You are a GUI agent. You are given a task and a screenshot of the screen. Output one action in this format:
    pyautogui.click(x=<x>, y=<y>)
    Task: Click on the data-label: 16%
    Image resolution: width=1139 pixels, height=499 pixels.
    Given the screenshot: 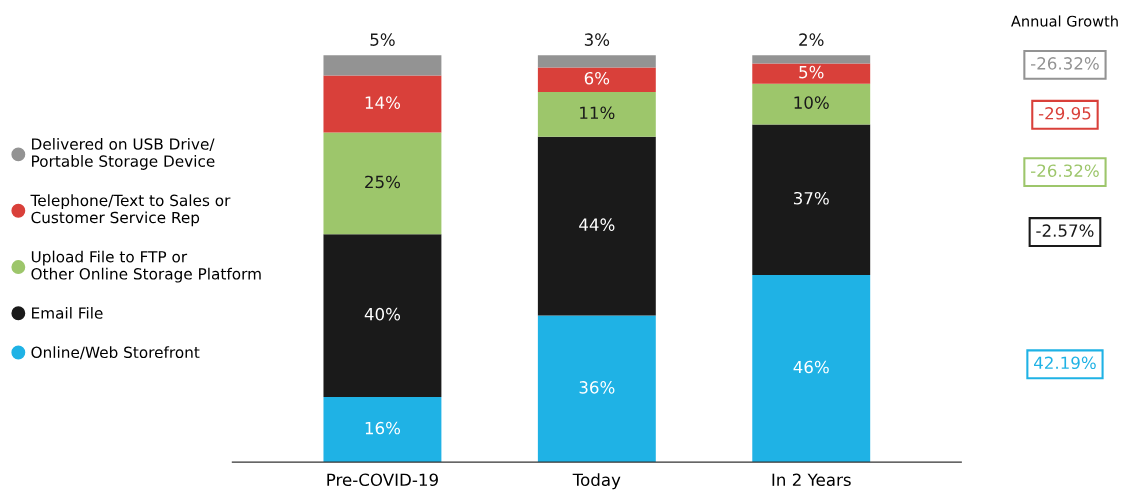 What is the action you would take?
    pyautogui.click(x=383, y=428)
    